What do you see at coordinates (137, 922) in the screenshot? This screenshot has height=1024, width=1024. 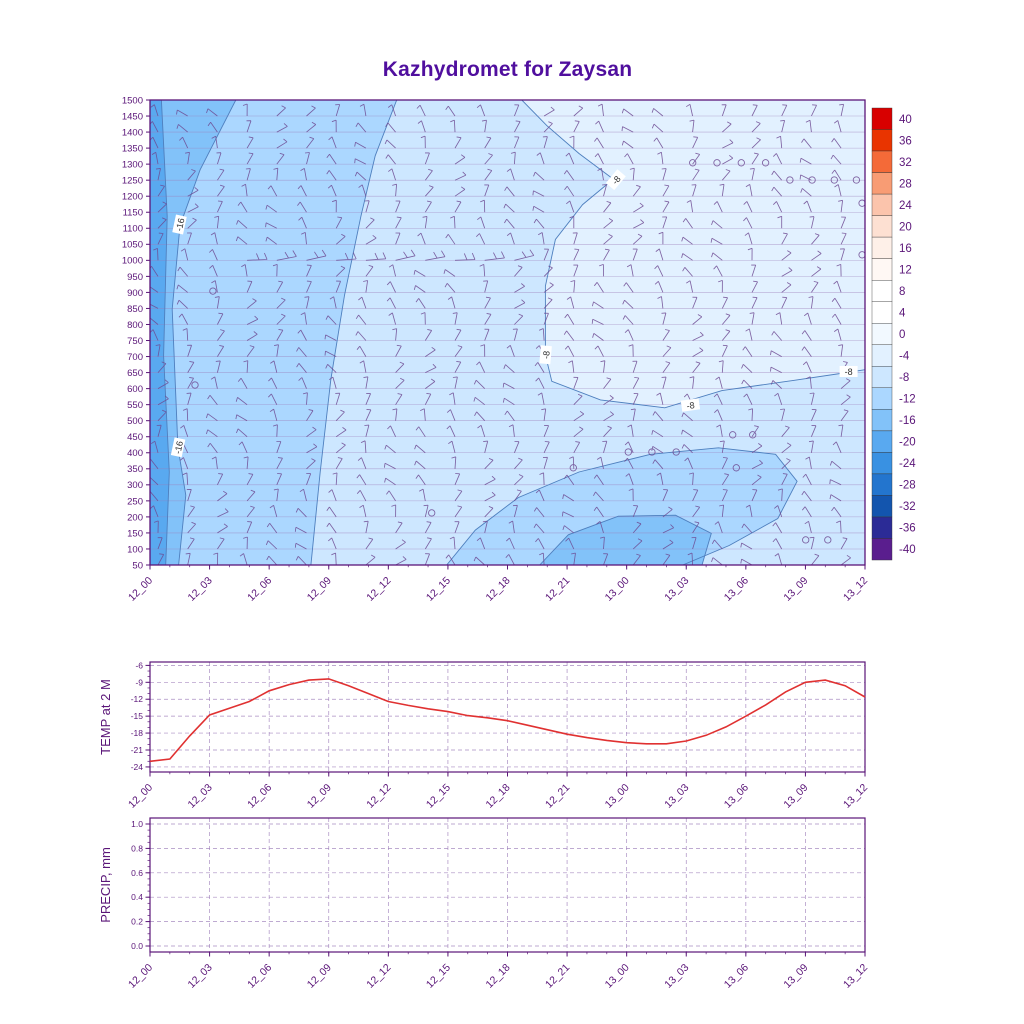 I see `precip-tick-label: 0.2` at bounding box center [137, 922].